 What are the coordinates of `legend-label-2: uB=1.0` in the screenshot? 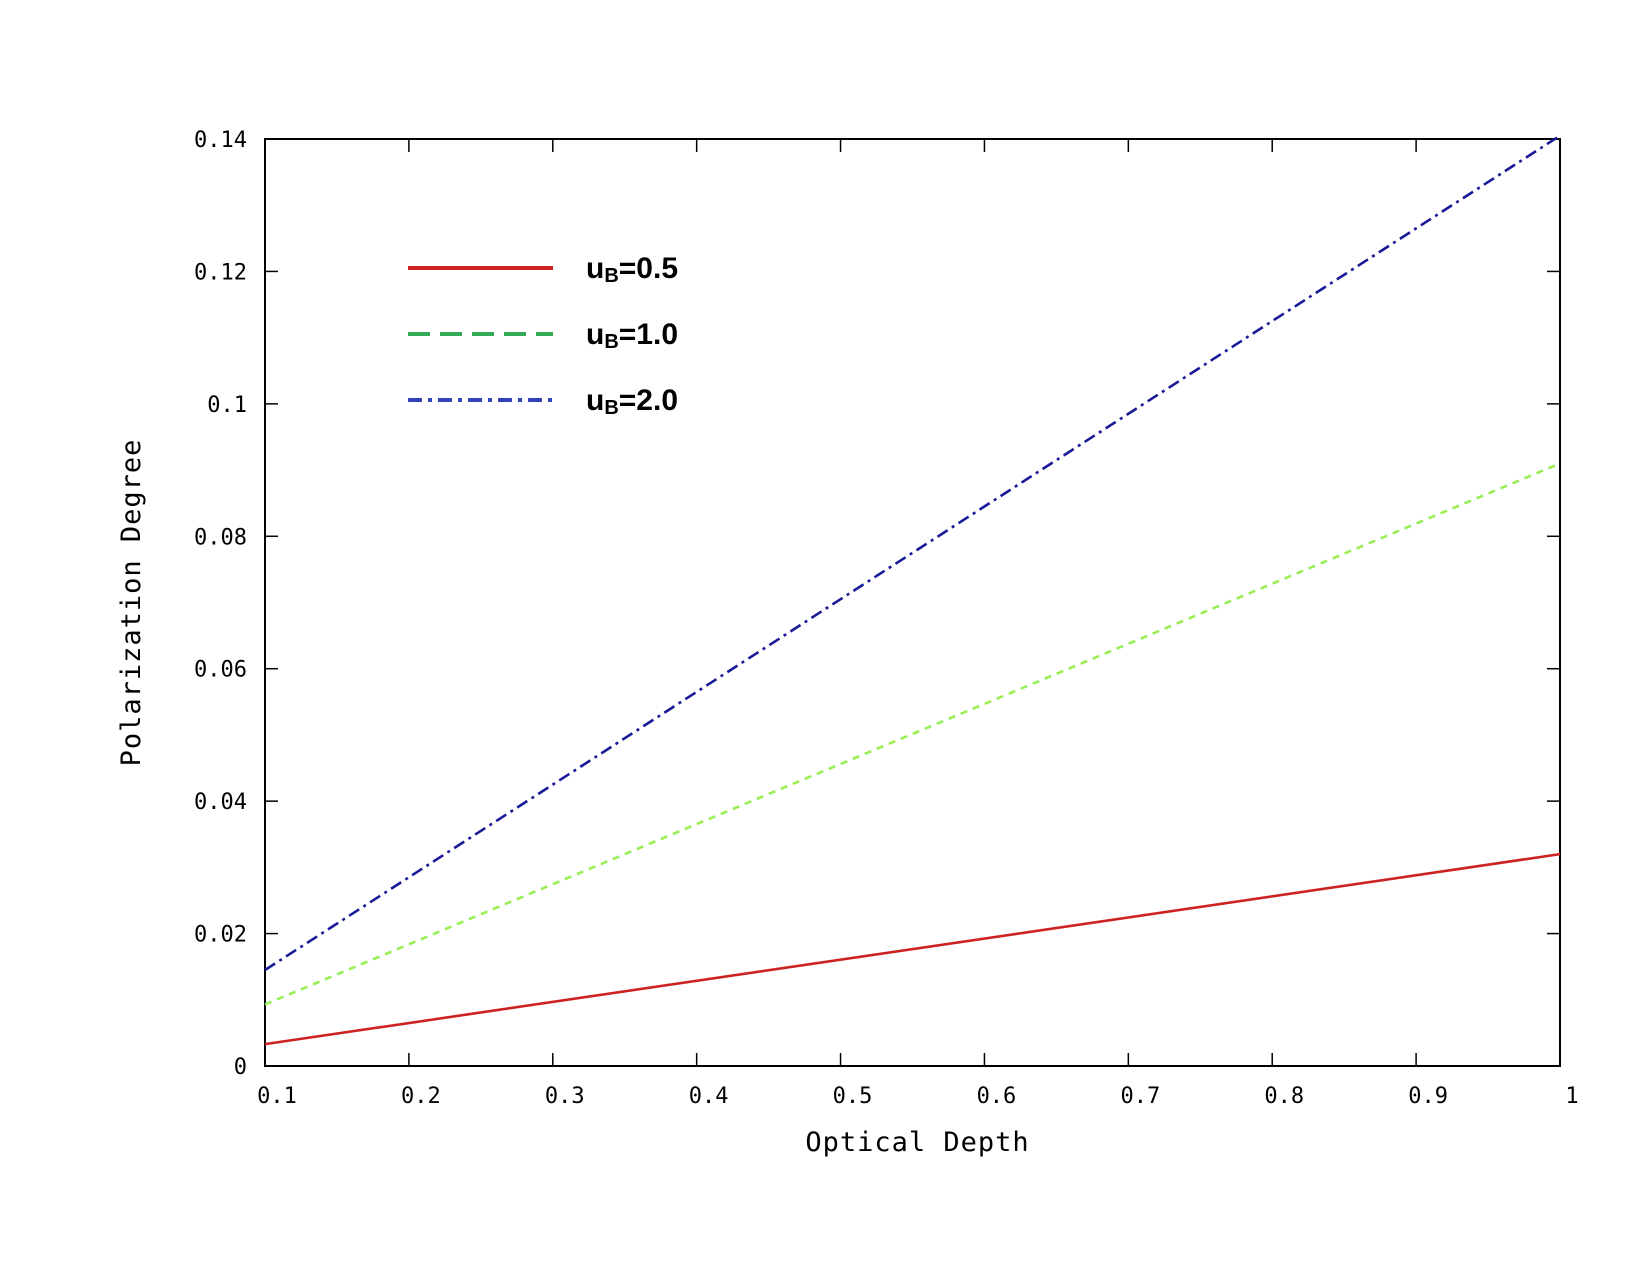 It's located at (632, 335).